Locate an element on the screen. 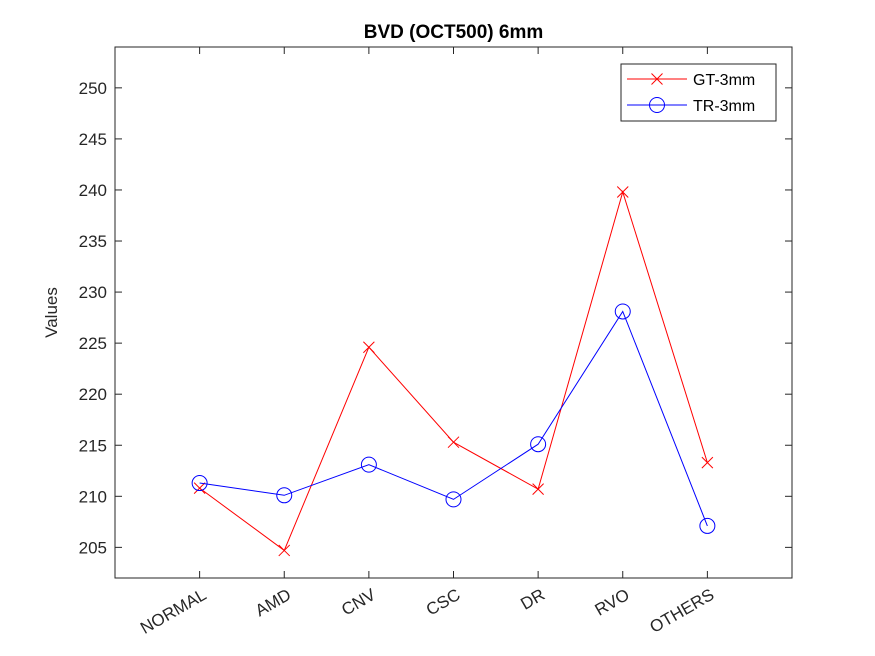 Image resolution: width=875 pixels, height=656 pixels. legend-box is located at coordinates (698, 92).